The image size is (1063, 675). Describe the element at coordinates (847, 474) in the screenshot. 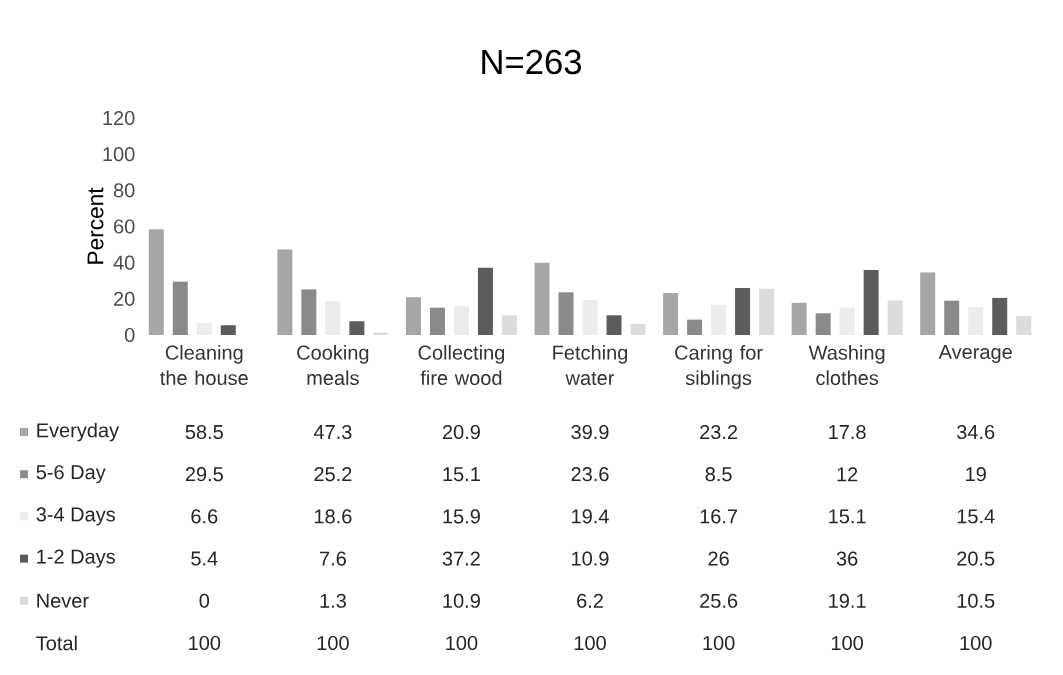

I see `data-label: 12` at that location.